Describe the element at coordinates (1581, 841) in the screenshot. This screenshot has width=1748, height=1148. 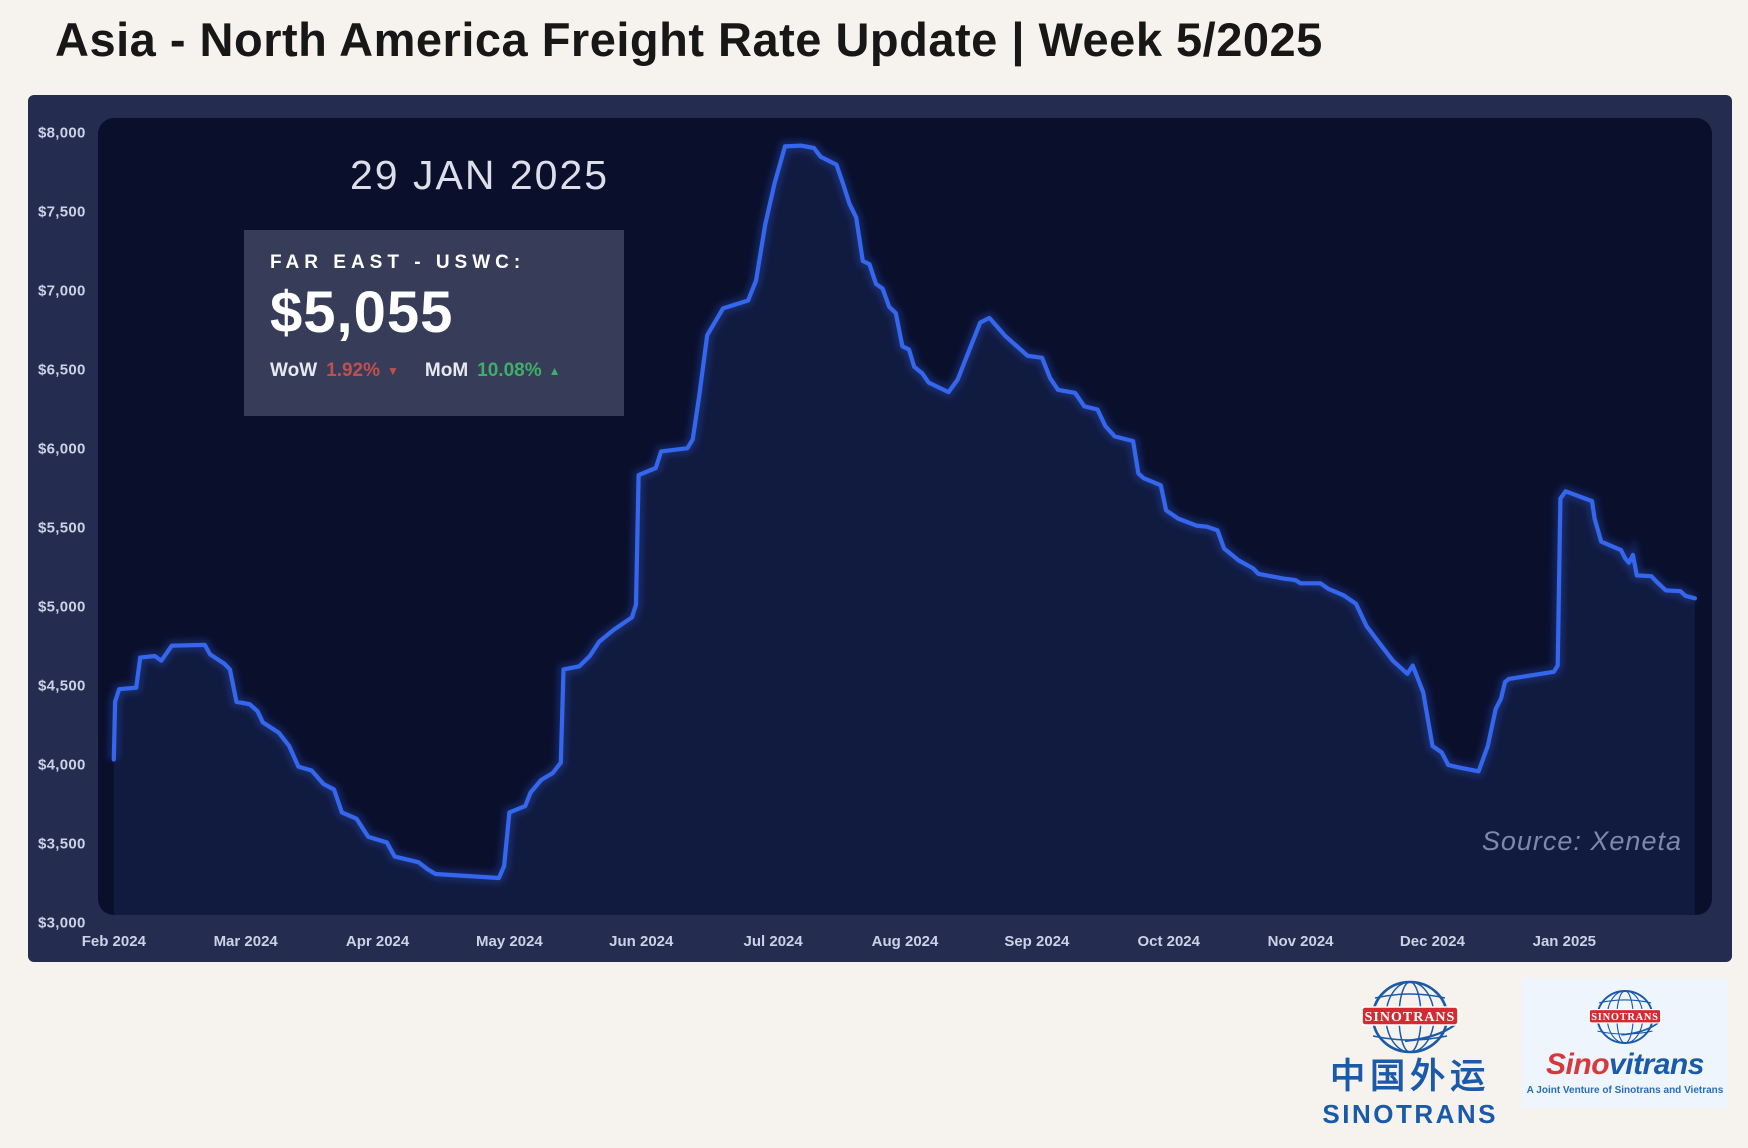
I see `source-credit: Source: Xeneta` at that location.